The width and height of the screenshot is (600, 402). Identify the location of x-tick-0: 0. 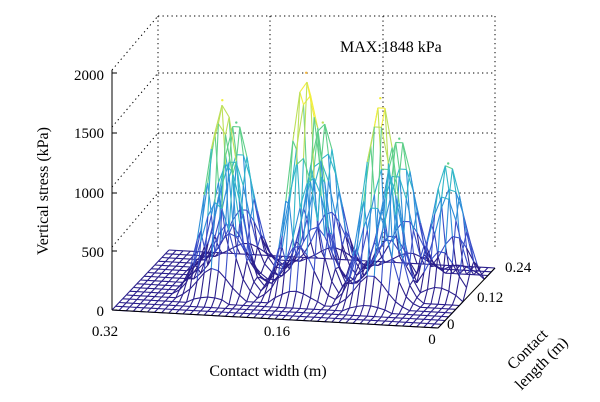
(432, 340).